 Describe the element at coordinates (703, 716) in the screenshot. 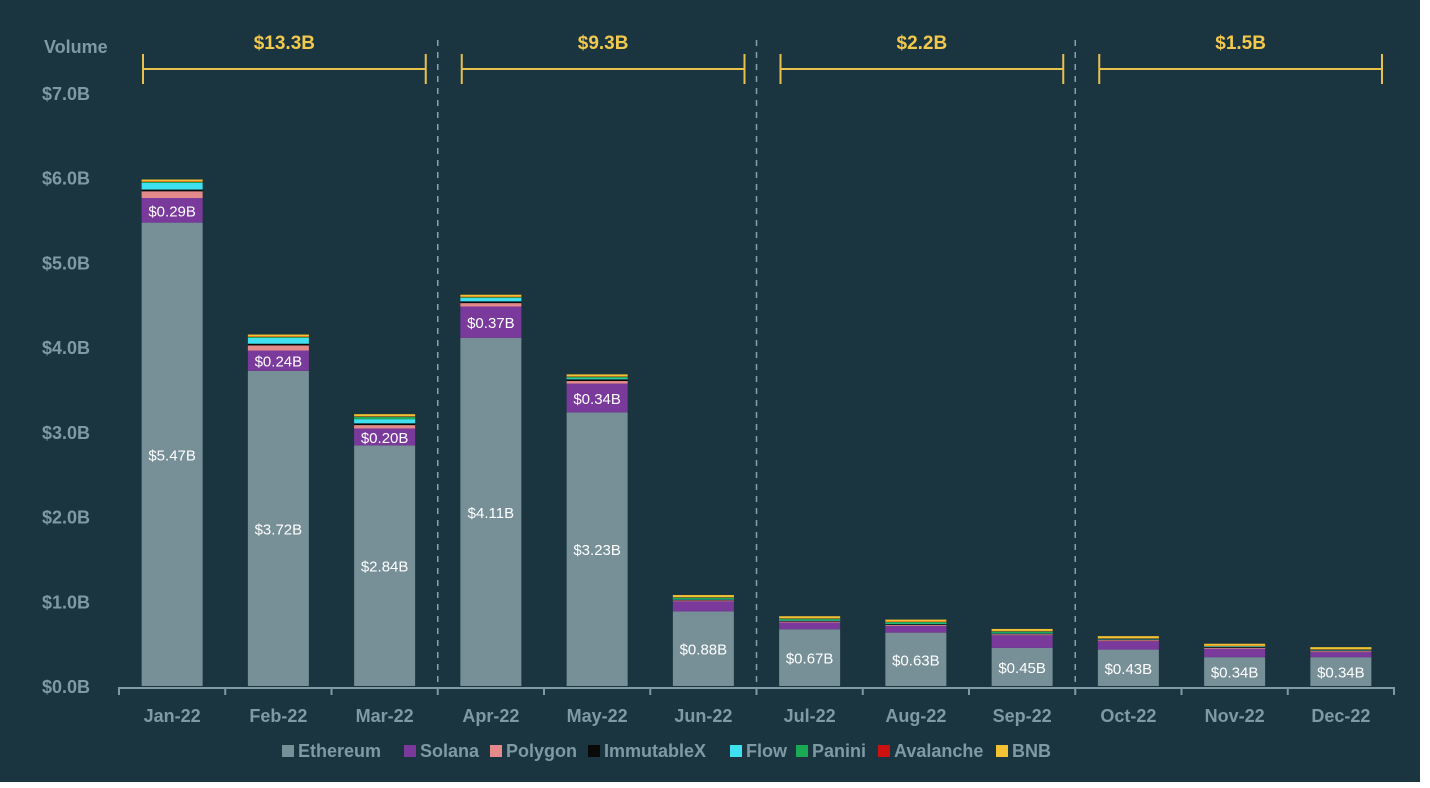

I see `x-tick-label: Jun-22` at that location.